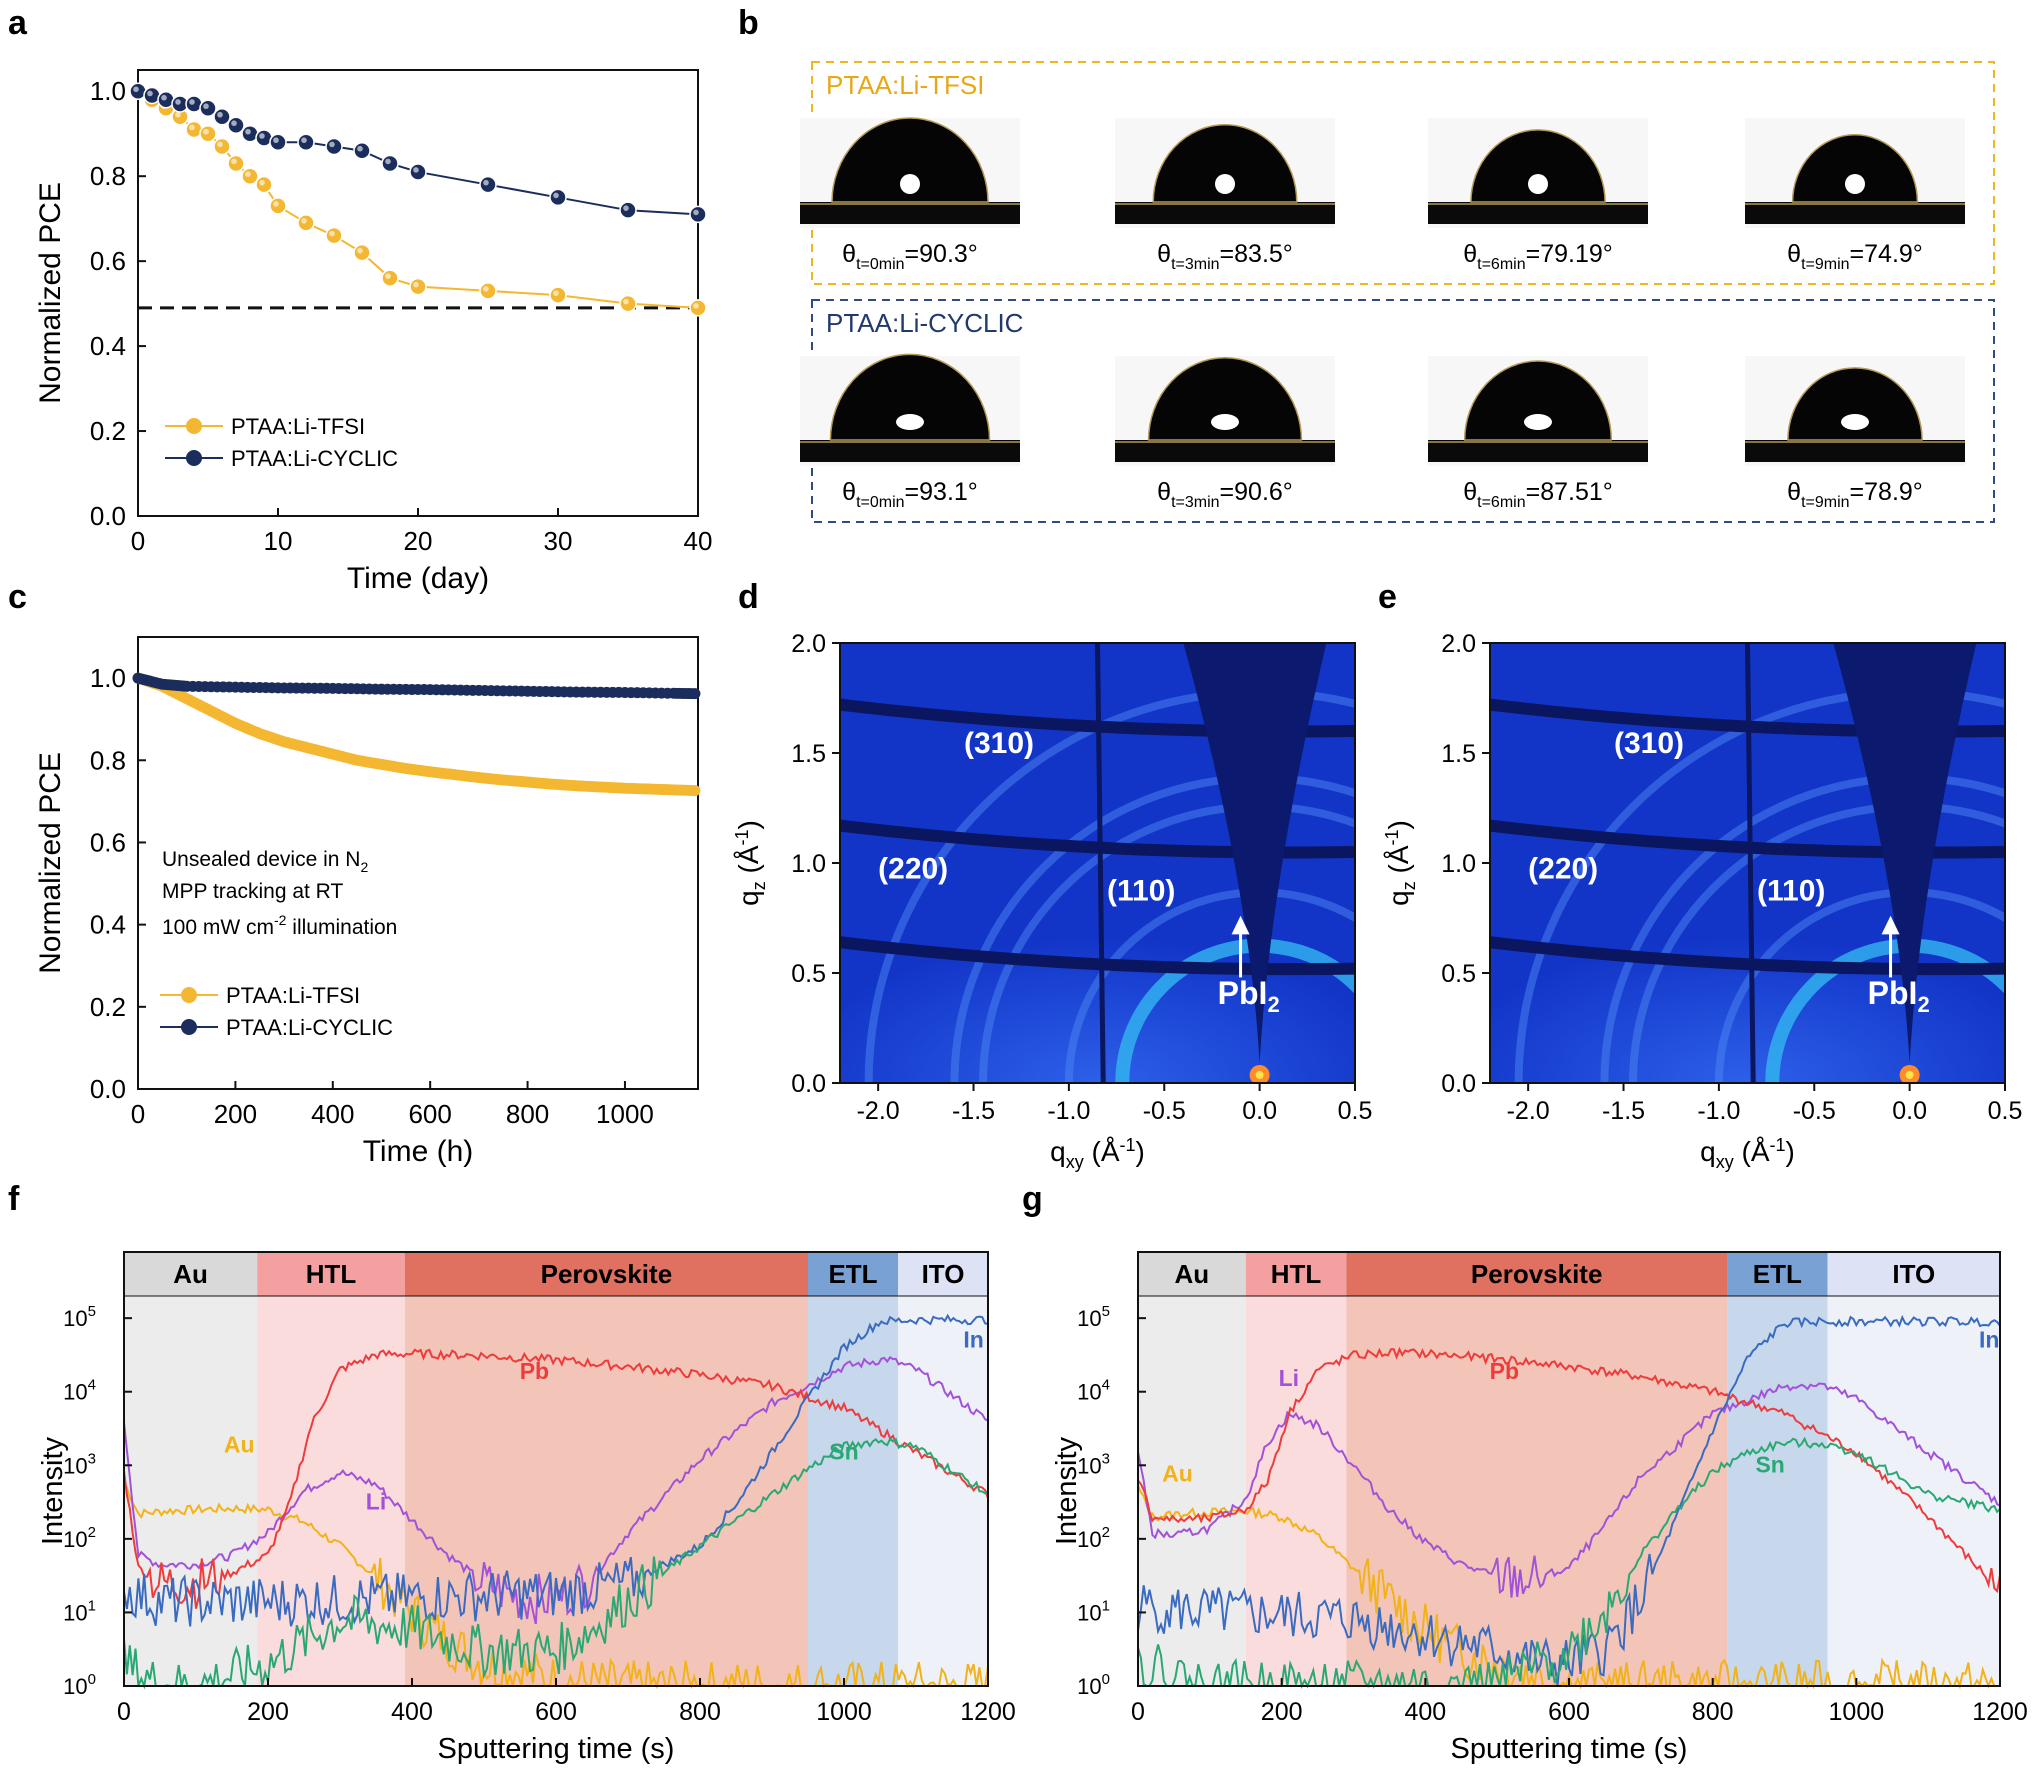  I want to click on tick-exponent: 3, so click(1106, 1458).